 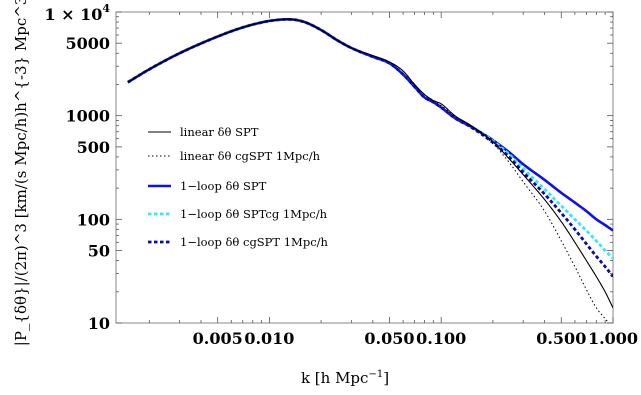 I want to click on legend-label: 1−loop δθ cgSPT 1Mpc/h, so click(x=254, y=242).